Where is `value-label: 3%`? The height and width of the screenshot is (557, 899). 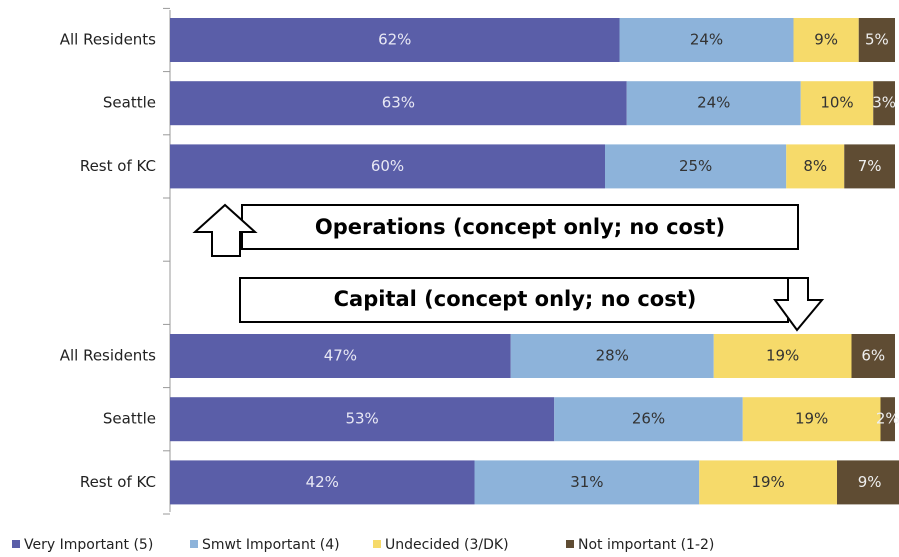 value-label: 3% is located at coordinates (884, 103).